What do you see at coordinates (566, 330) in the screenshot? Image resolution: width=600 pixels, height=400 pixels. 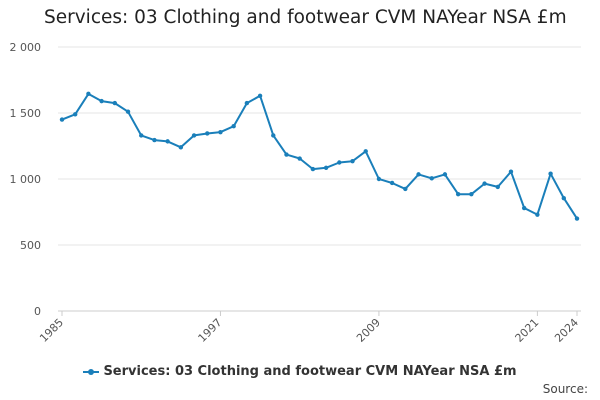 I see `x-tick-label: 2024` at bounding box center [566, 330].